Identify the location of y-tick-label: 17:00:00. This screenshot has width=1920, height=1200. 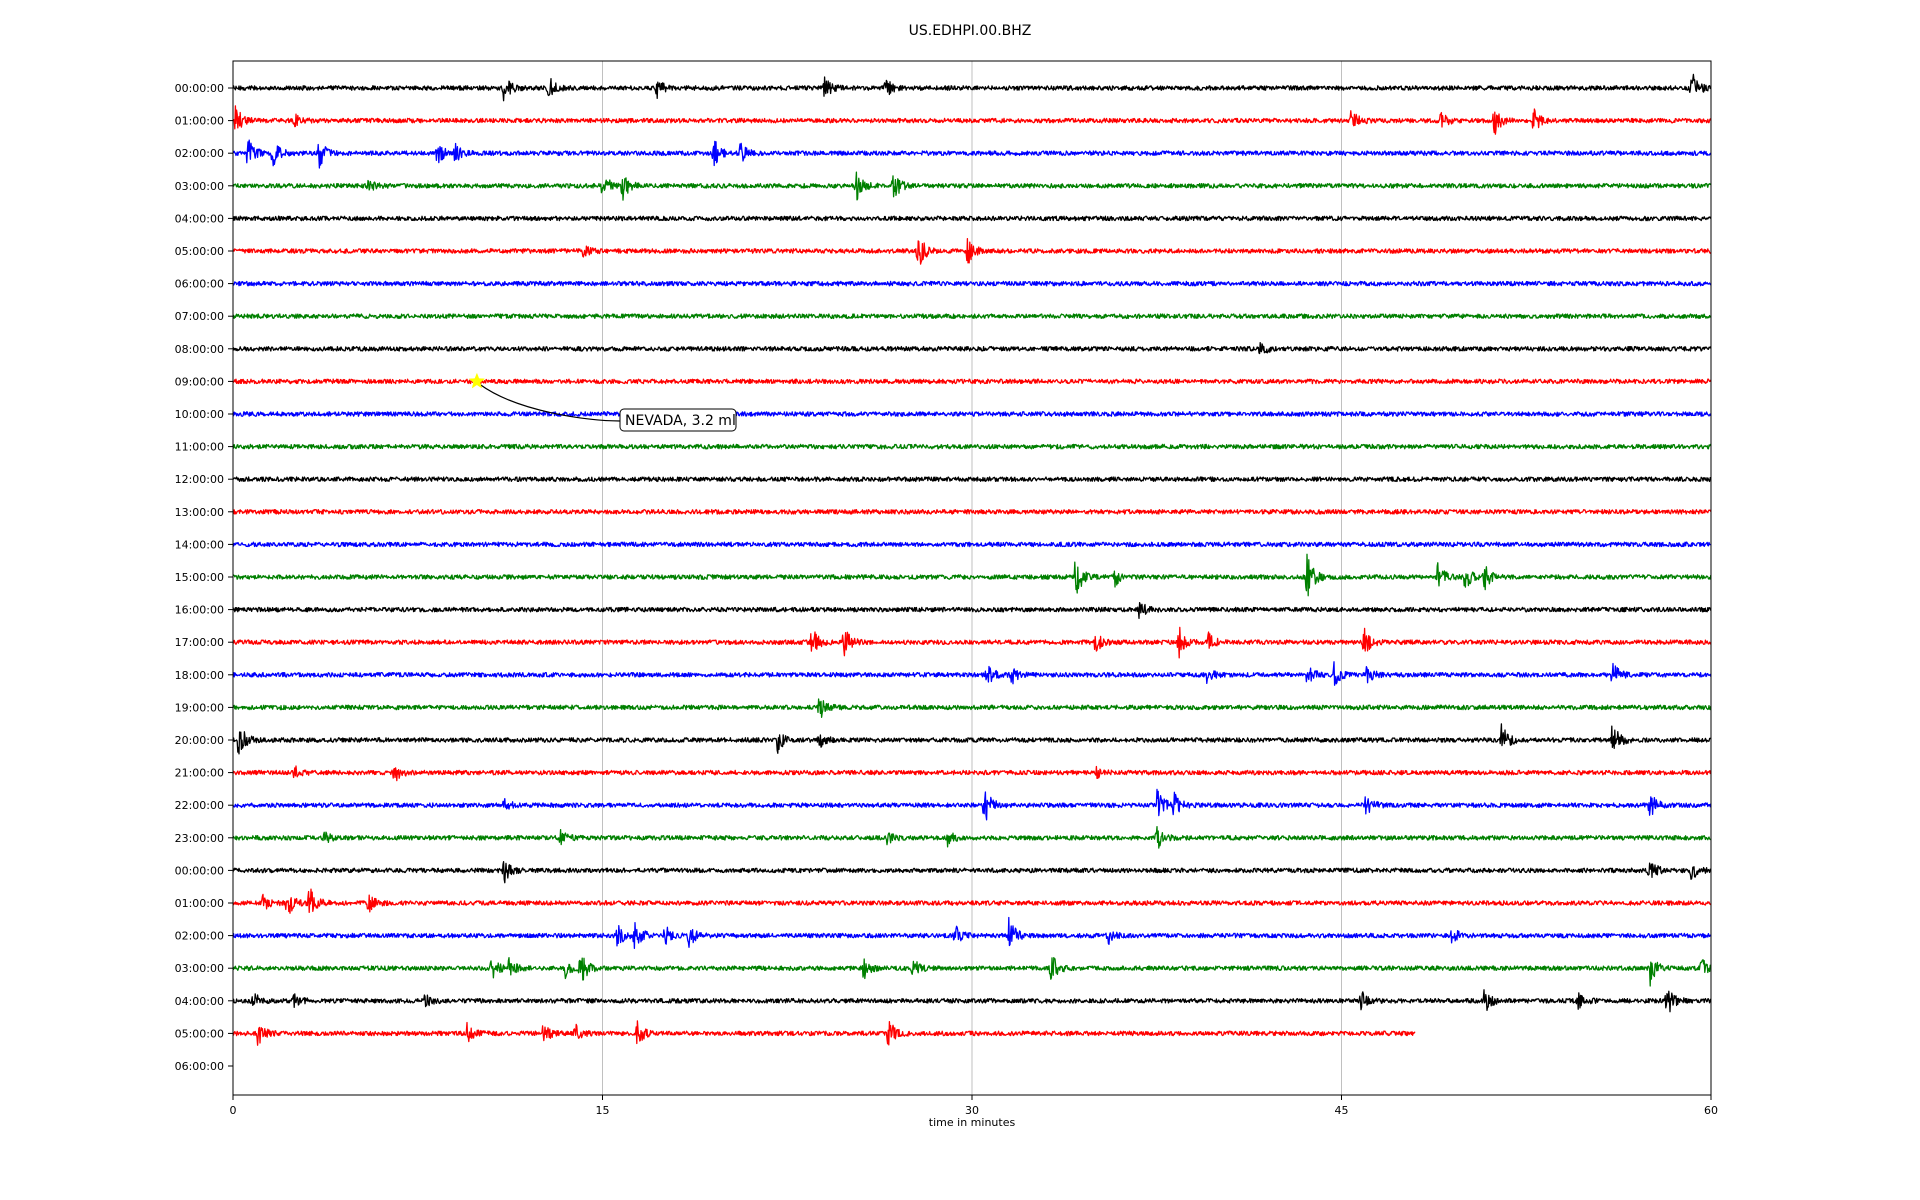
(199, 642).